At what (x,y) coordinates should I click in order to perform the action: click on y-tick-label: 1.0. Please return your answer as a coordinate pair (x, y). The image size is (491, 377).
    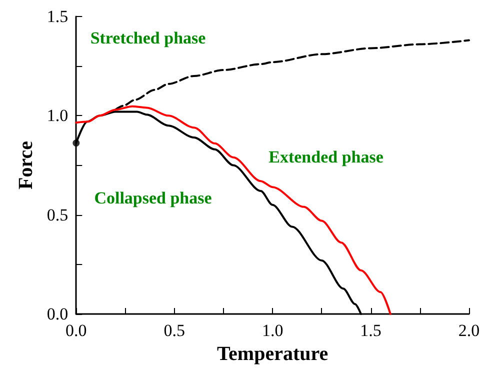
    Looking at the image, I should click on (57, 116).